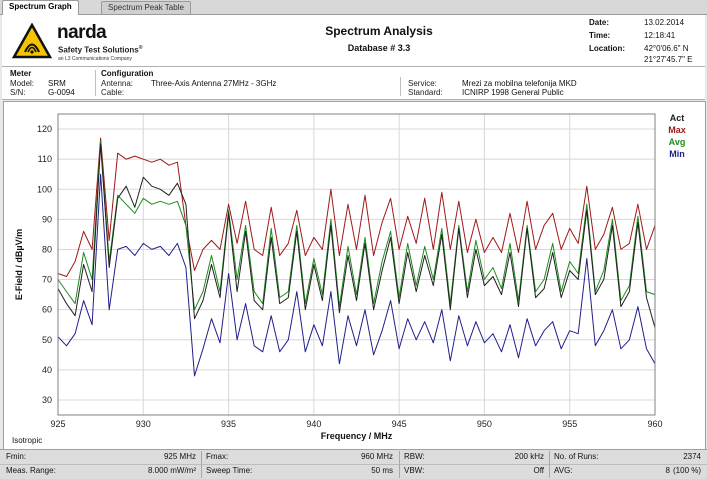 This screenshot has width=707, height=479. What do you see at coordinates (143, 424) in the screenshot?
I see `x-tick-label: 930` at bounding box center [143, 424].